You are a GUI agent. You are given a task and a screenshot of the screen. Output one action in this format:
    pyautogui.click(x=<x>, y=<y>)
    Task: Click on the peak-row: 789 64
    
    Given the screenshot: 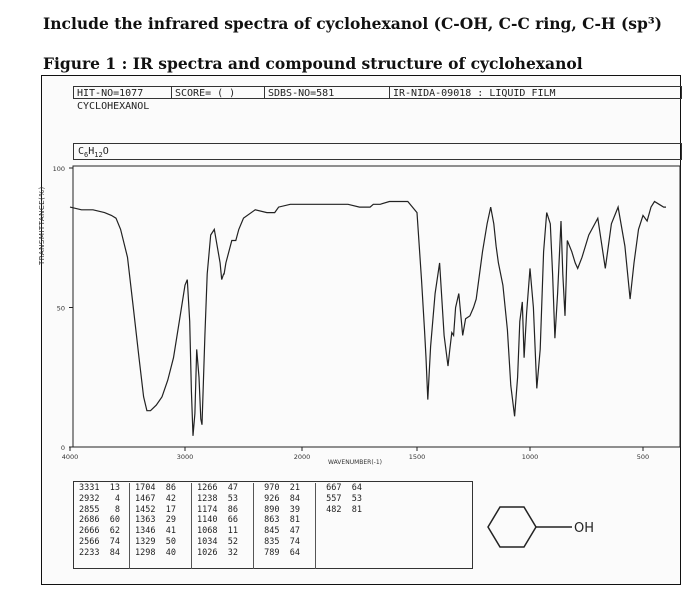 What is the action you would take?
    pyautogui.click(x=279, y=552)
    